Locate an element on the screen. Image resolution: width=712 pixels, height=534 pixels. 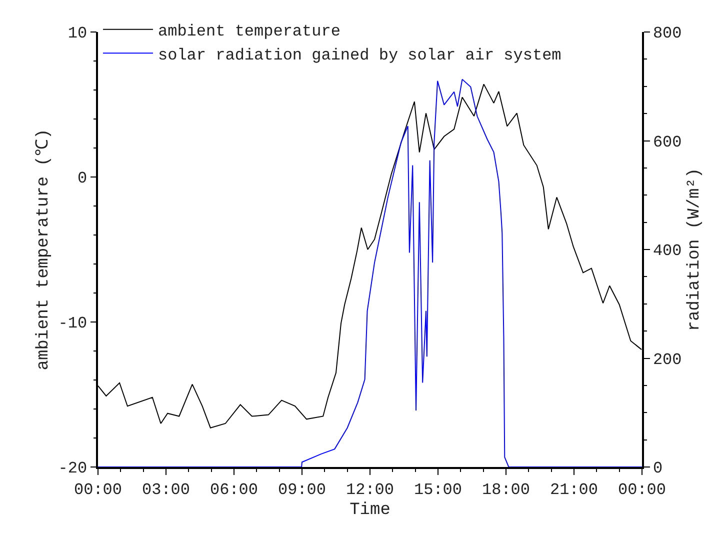
x-tick-label: 09:00 is located at coordinates (302, 489).